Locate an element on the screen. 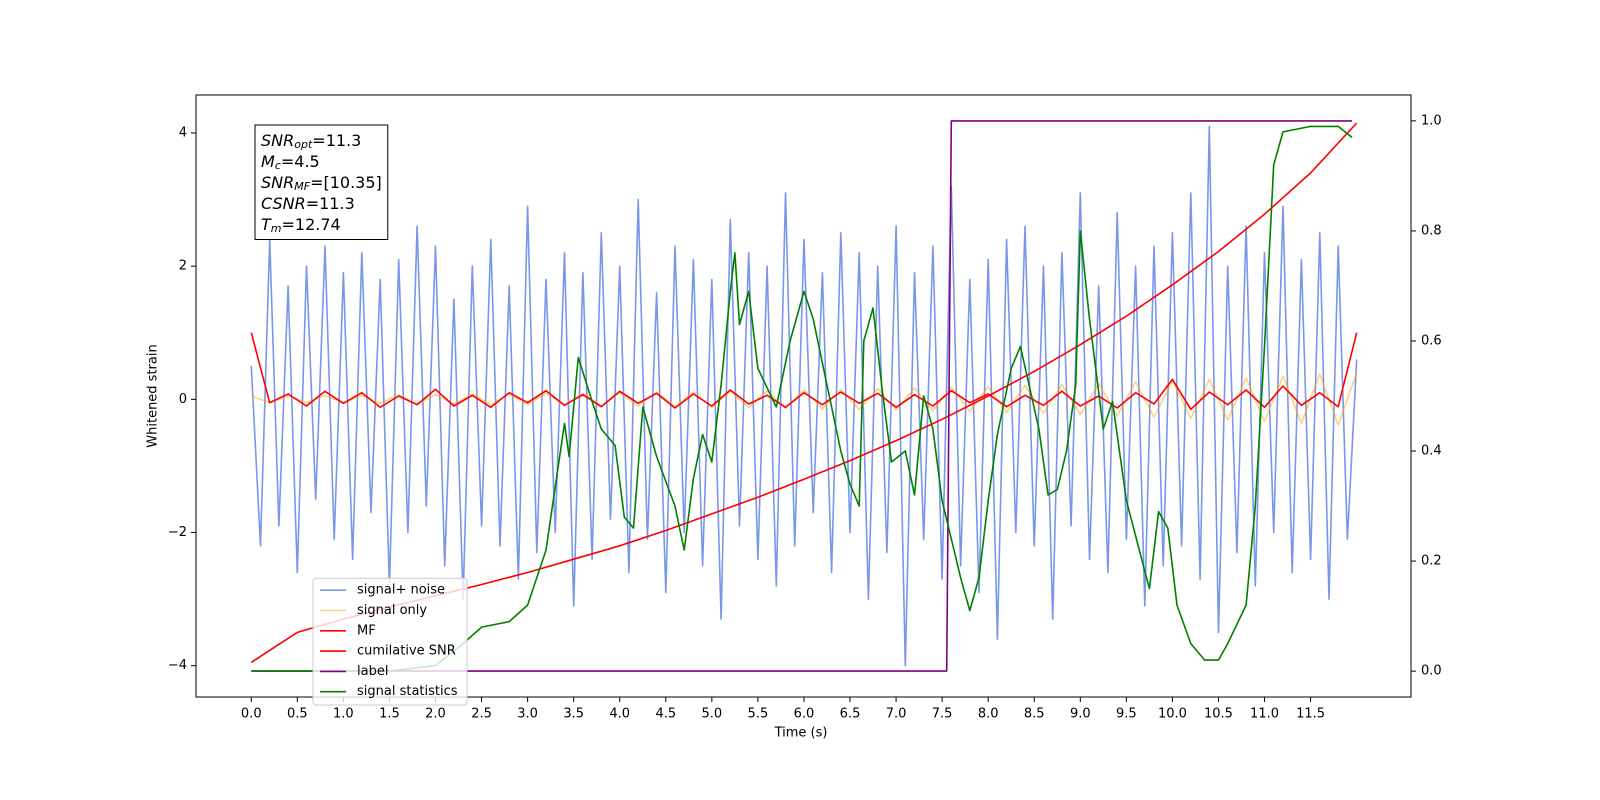 This screenshot has width=1600, height=800. x-tick-label: 3.5 is located at coordinates (573, 714).